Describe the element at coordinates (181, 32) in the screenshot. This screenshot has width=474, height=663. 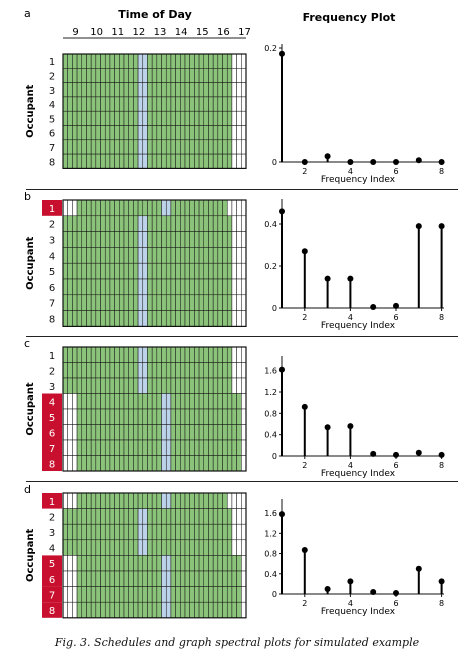
I see `hour-tick-label: 14` at that location.